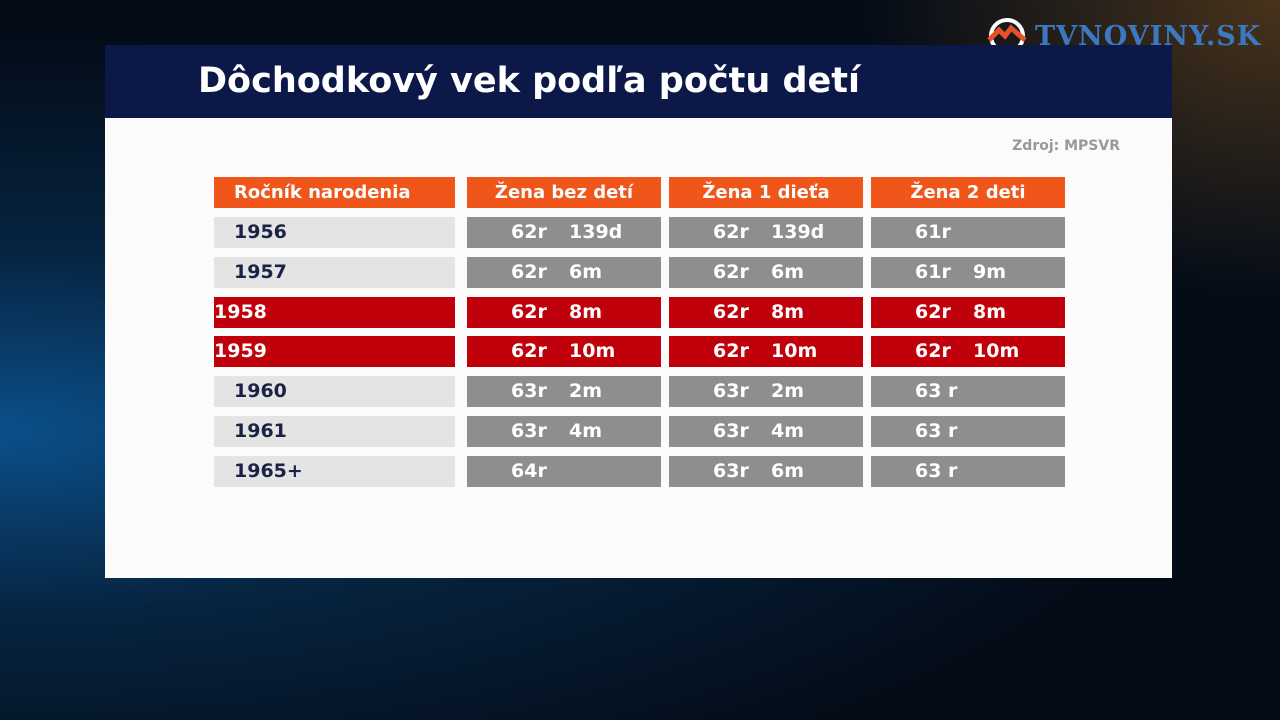  Describe the element at coordinates (968, 272) in the screenshot. I see `value-cell: 61r 9m` at that location.